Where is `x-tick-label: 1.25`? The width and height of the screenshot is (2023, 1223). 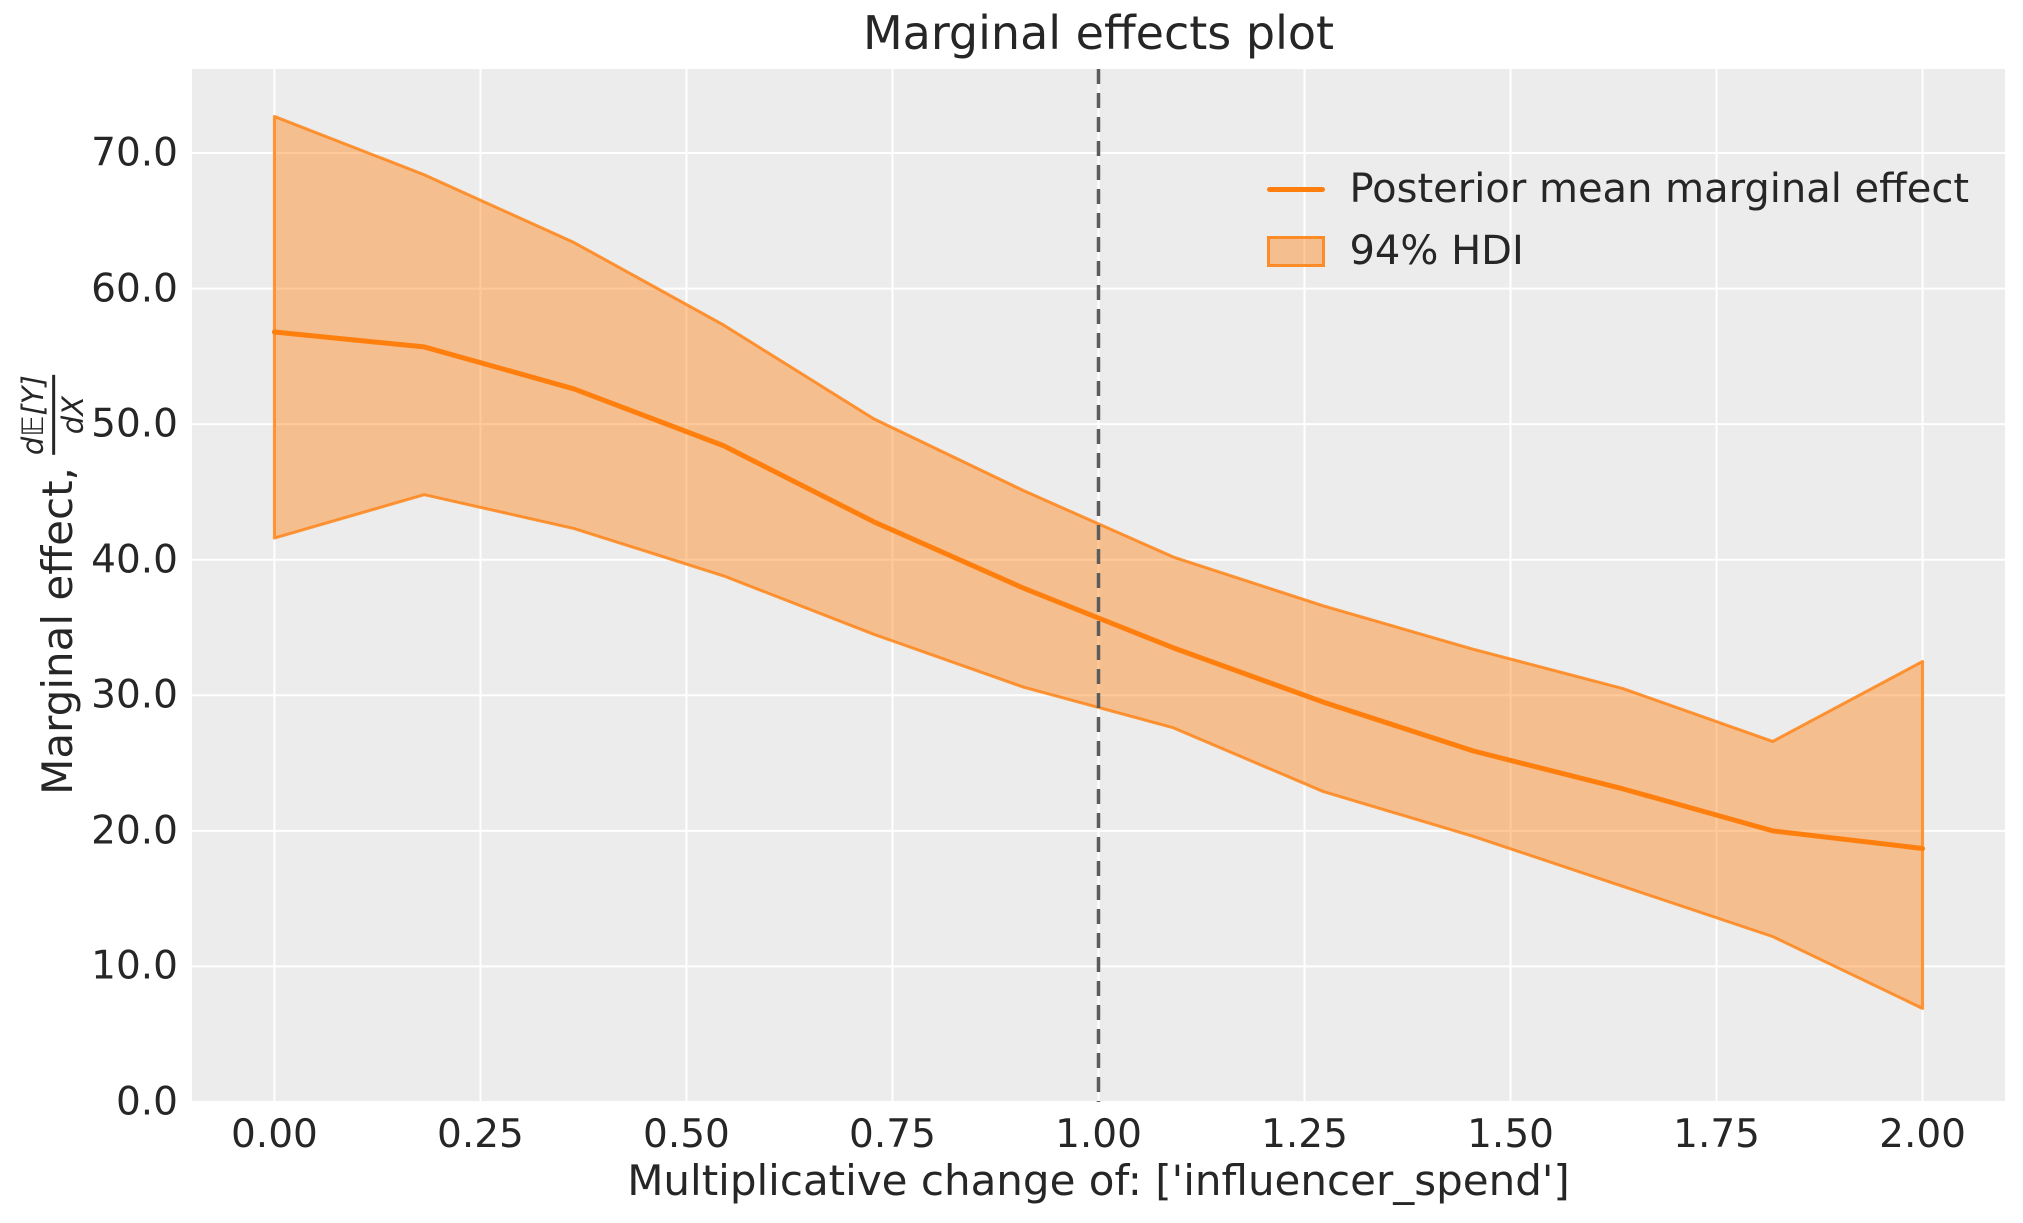
x-tick-label: 1.25 is located at coordinates (1304, 1134).